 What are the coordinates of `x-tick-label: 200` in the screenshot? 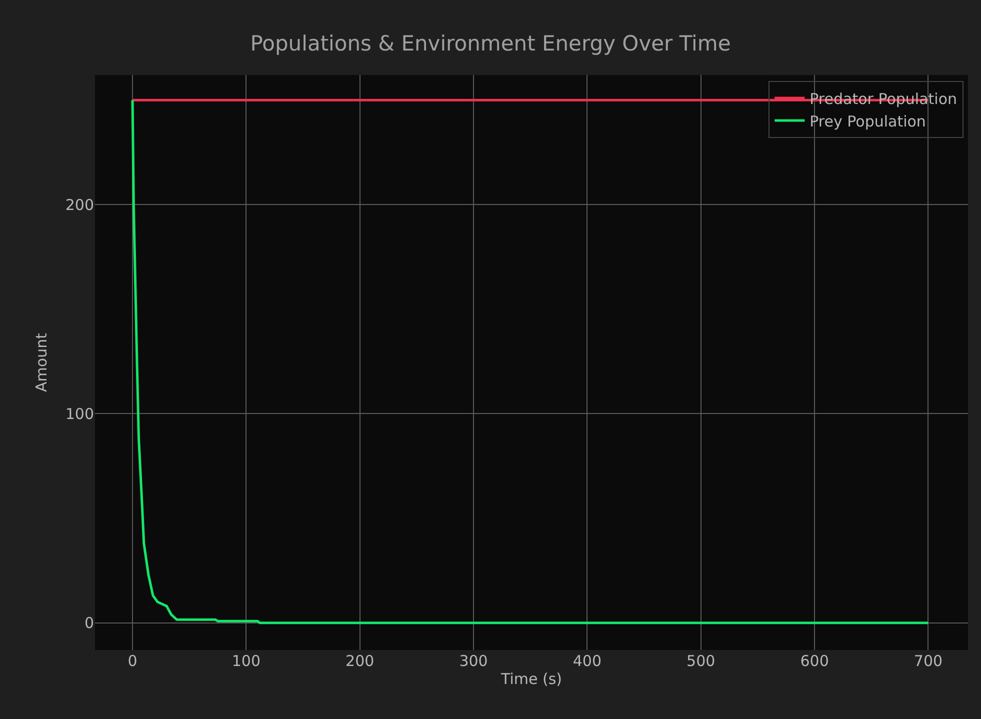 It's located at (360, 661).